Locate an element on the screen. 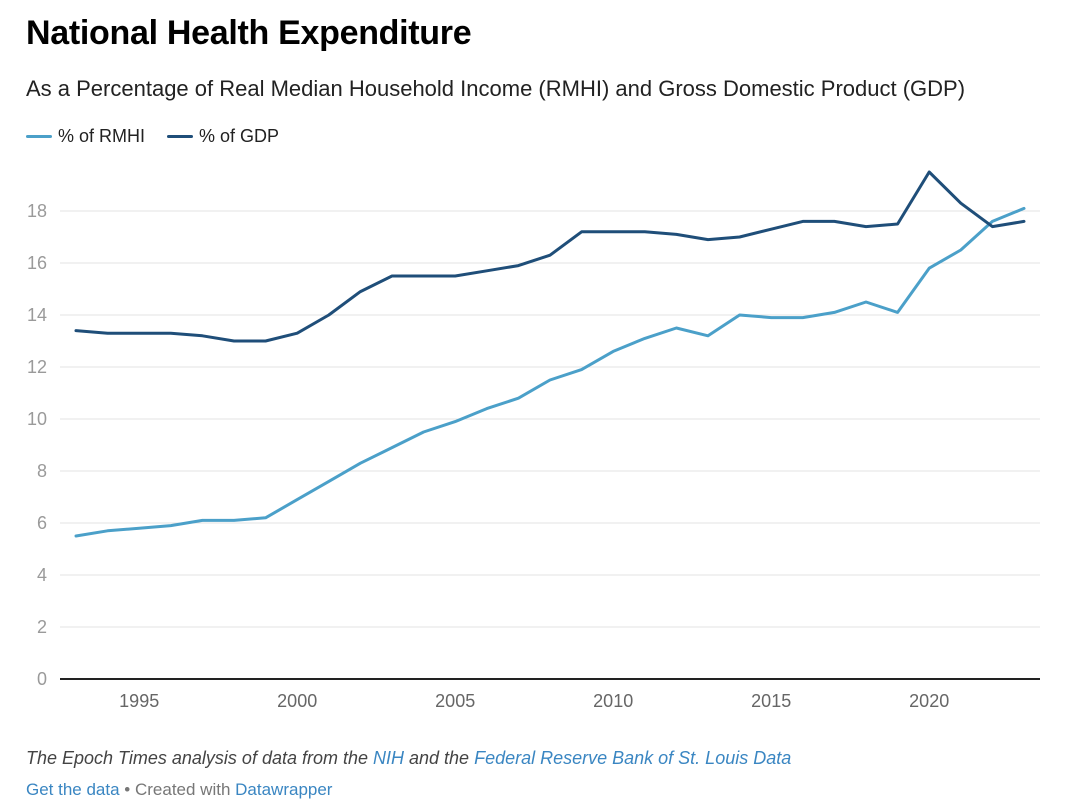 Image resolution: width=1080 pixels, height=812 pixels. footer-links: Get the data • Created with Datawrapper is located at coordinates (179, 790).